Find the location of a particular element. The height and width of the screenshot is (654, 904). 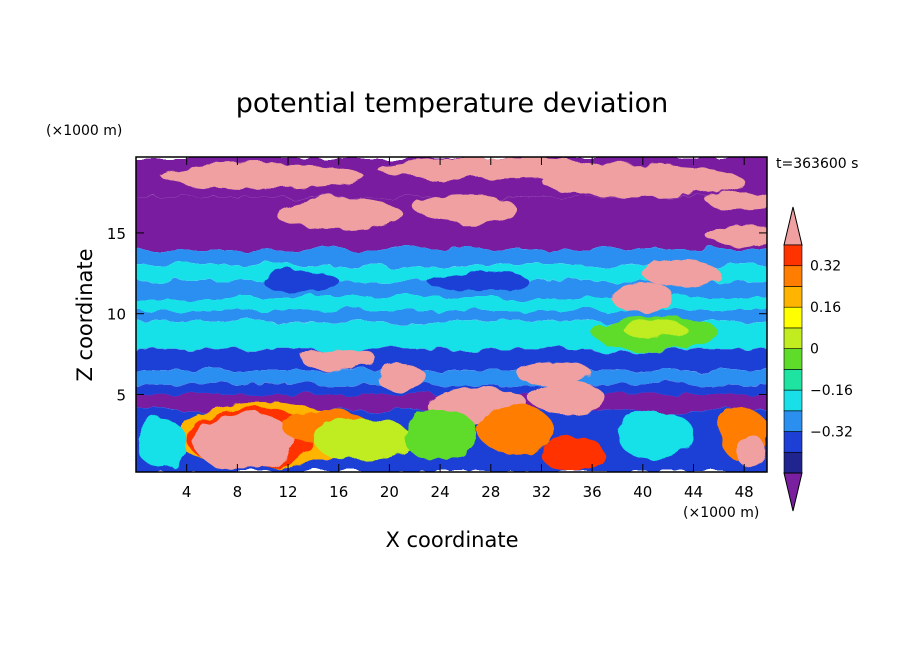

colorbar-label: −0.32 is located at coordinates (831, 433).